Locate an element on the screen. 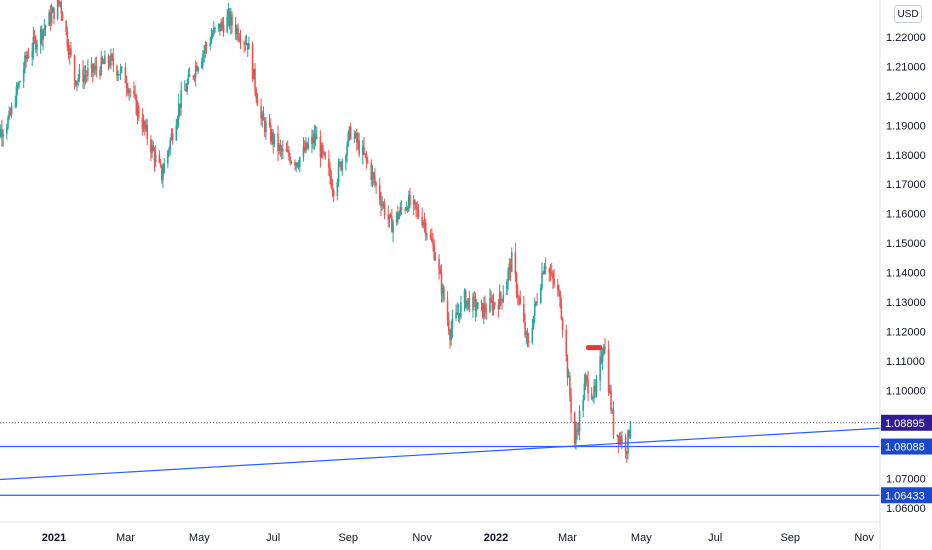  time-scale: 2021 Mar May Jul Sep Nov 2022 Mar May Jul Sep Nov is located at coordinates (458, 538).